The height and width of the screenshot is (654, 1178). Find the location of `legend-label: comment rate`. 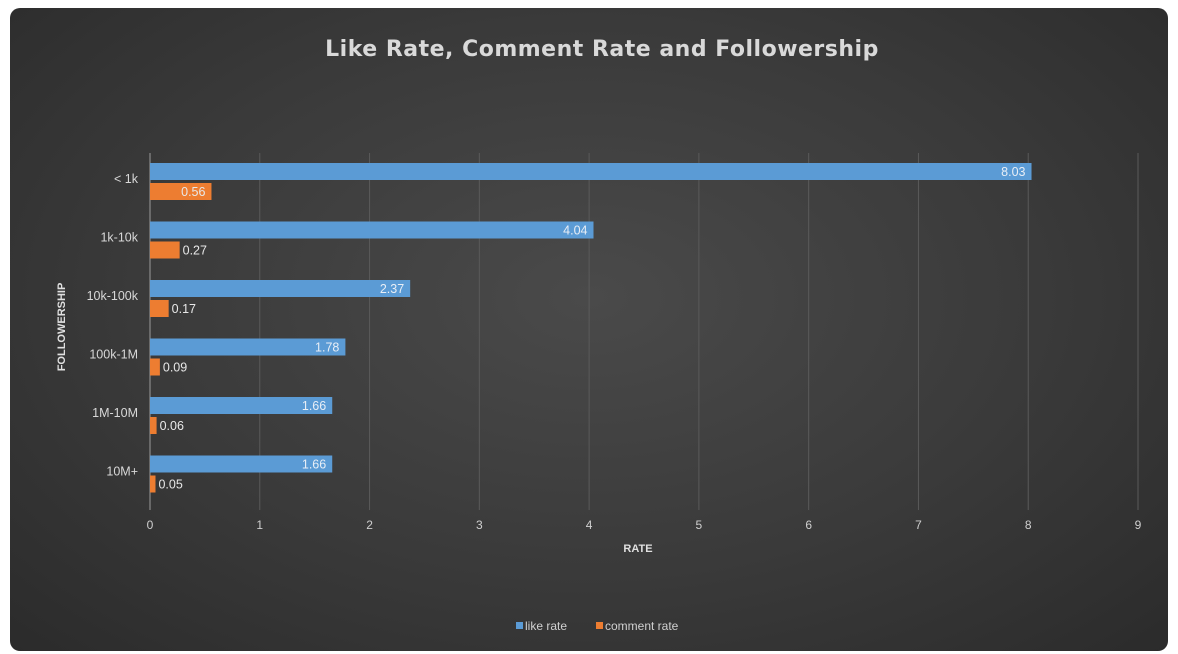

legend-label: comment rate is located at coordinates (642, 626).